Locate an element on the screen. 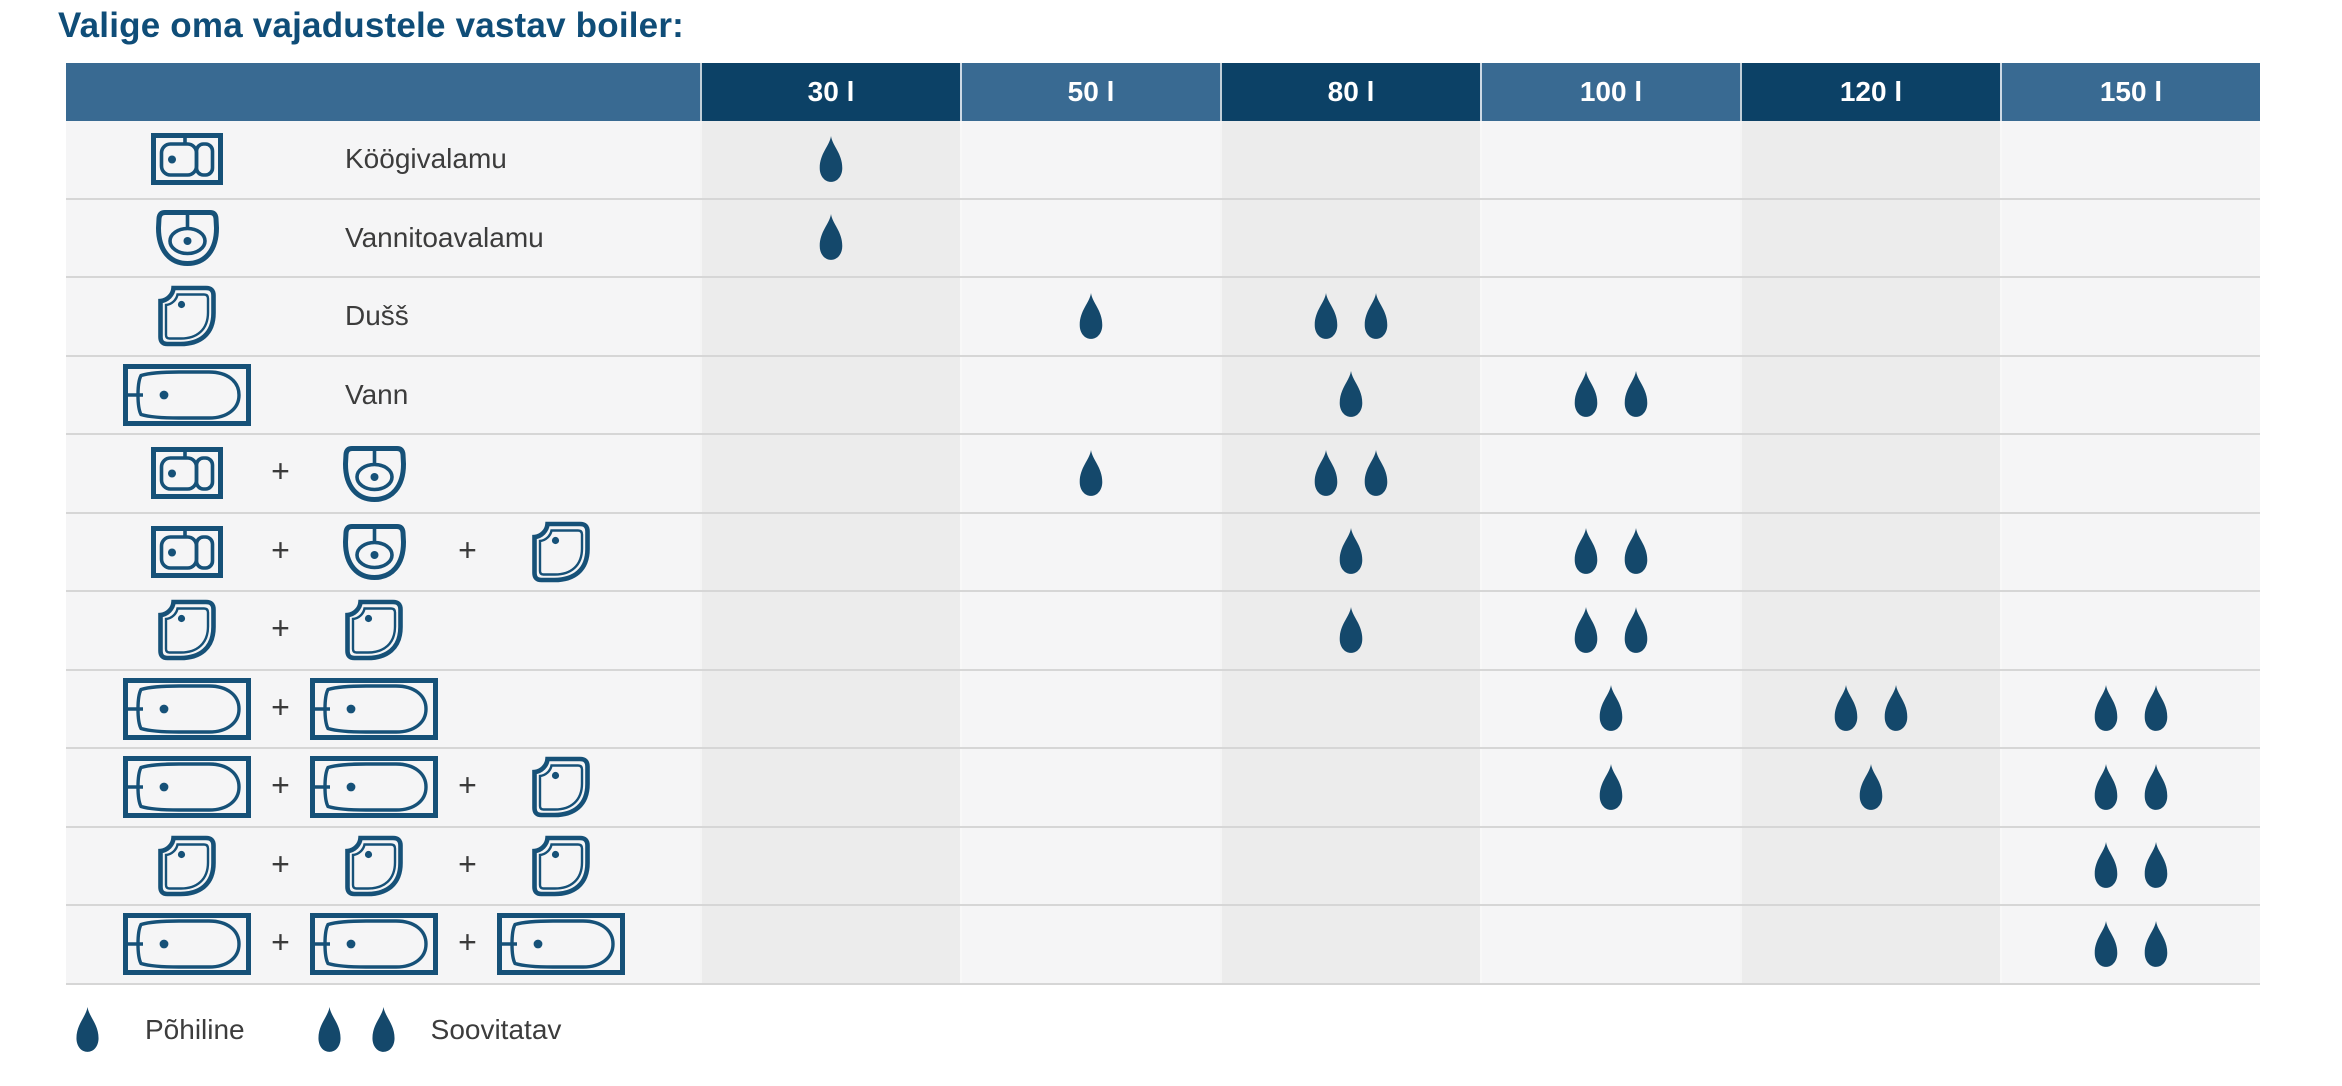 This screenshot has height=1086, width=2342. column-header-30l: 30 l is located at coordinates (830, 92).